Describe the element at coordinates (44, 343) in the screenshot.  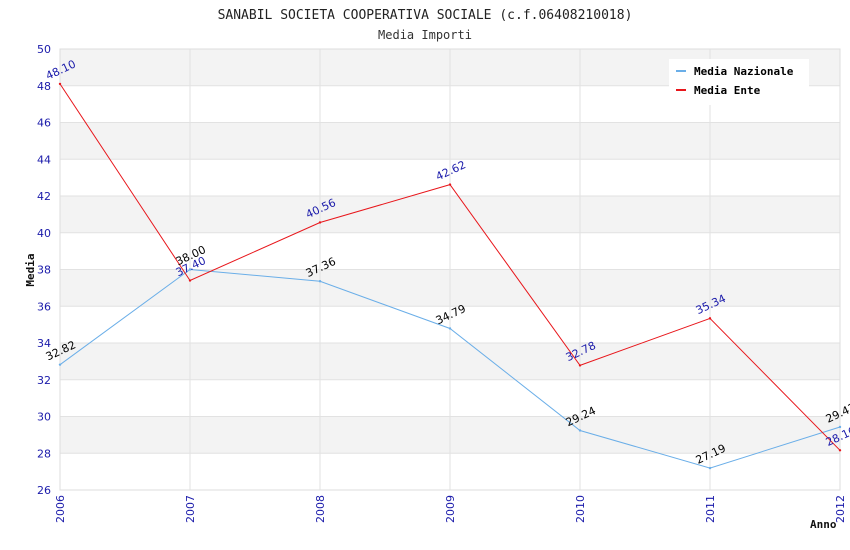
I see `y-tick-label: 34` at that location.